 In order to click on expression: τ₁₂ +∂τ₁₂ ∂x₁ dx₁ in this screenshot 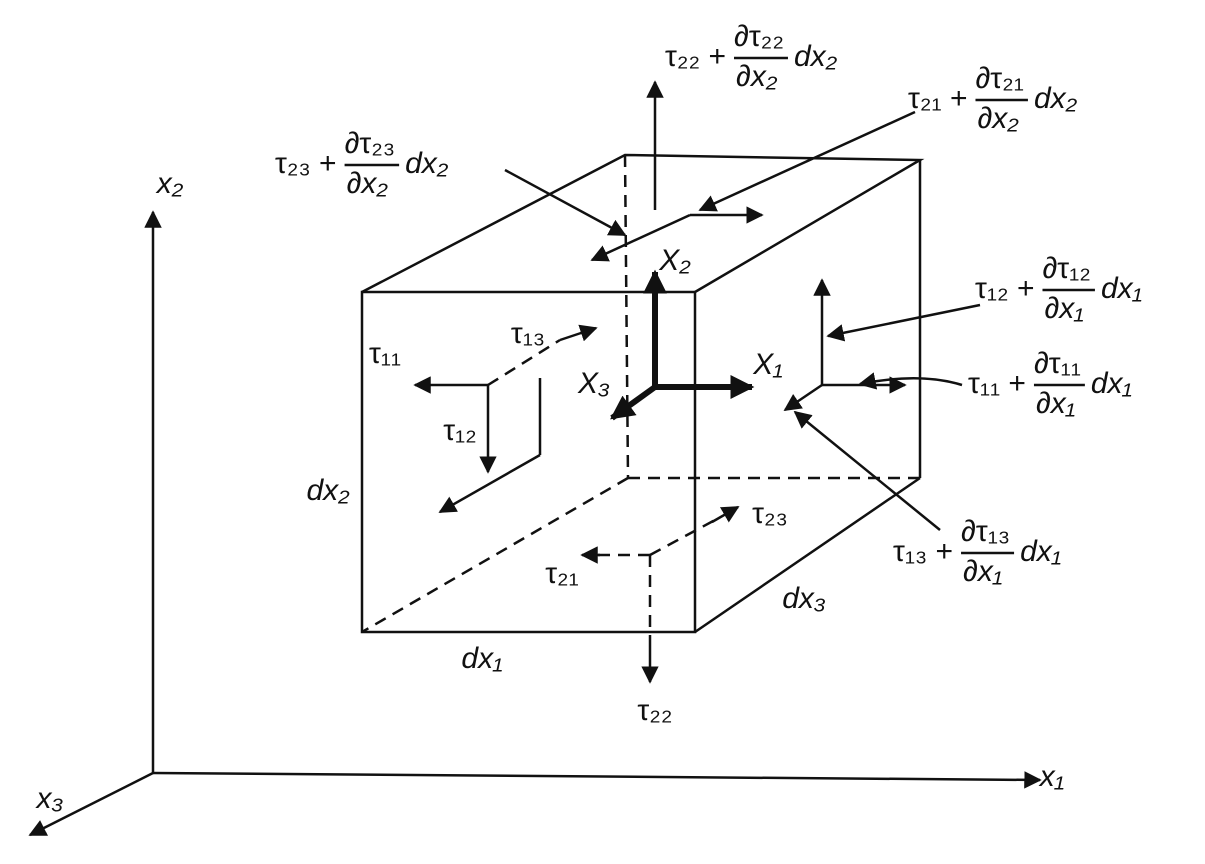, I will do `click(1058, 288)`.